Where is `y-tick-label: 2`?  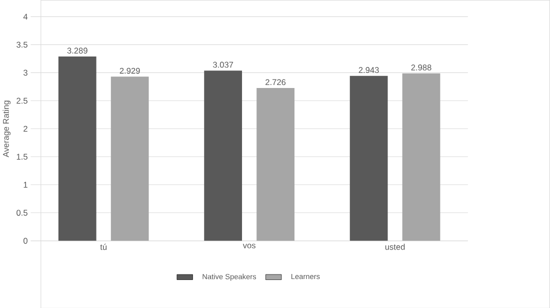
y-tick-label: 2 is located at coordinates (26, 129).